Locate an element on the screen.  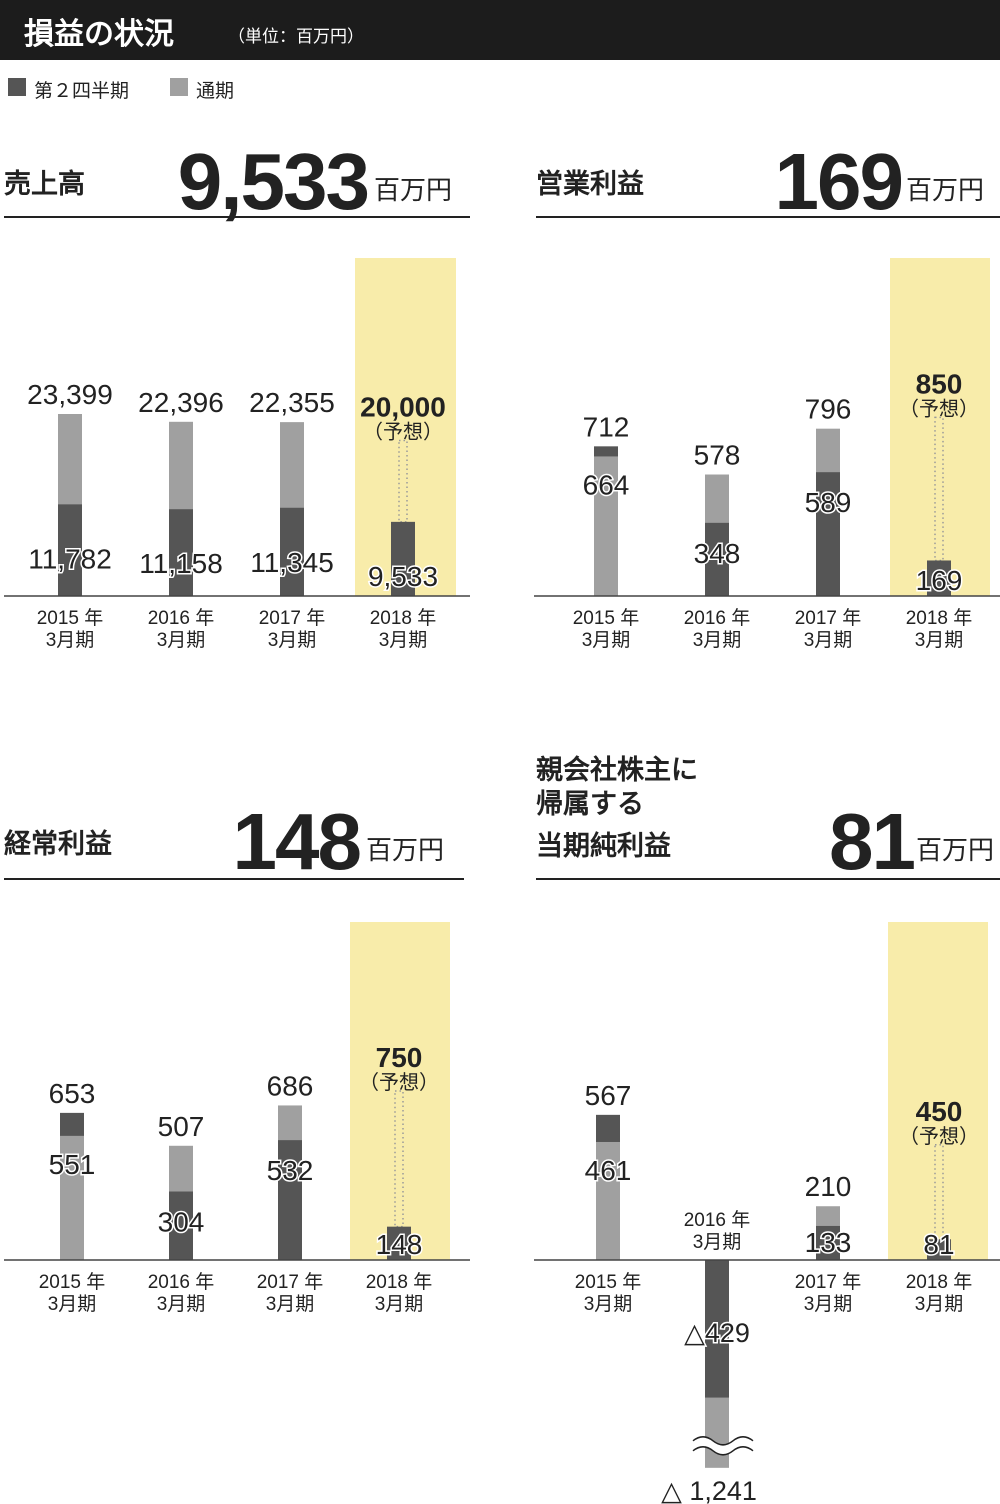
data-label-top: 22,355 is located at coordinates (292, 402).